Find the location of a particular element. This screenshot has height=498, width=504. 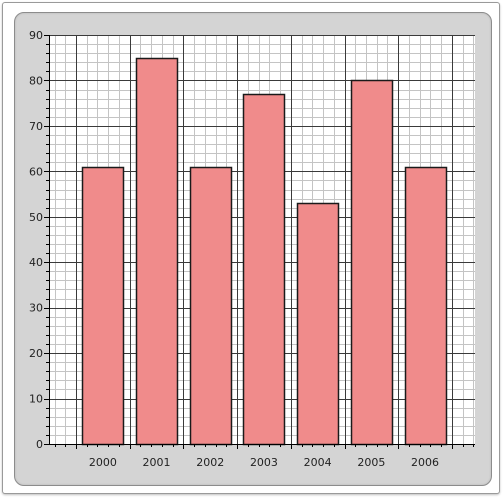

bar-2002 is located at coordinates (211, 306).